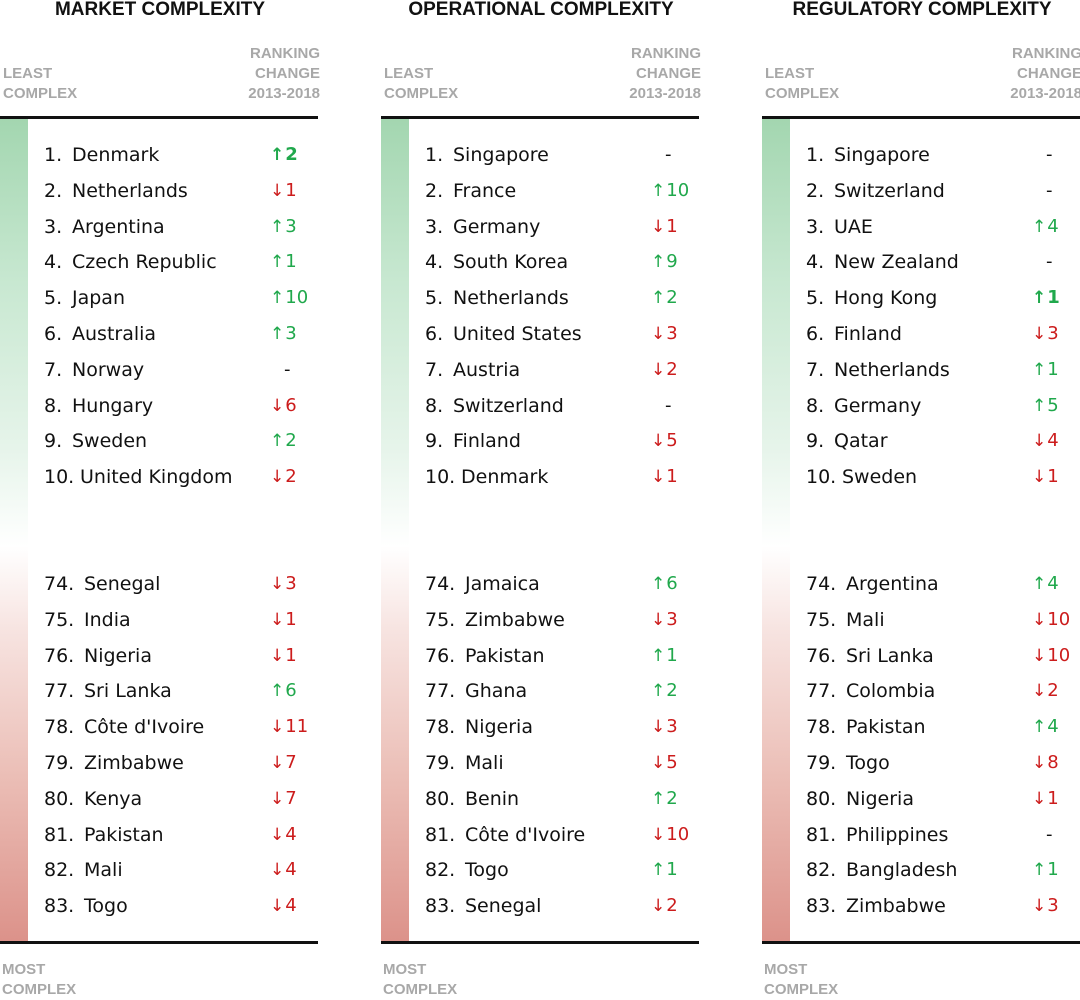 This screenshot has width=1080, height=1000. Describe the element at coordinates (561, 155) in the screenshot. I see `table-row: 1. Singapore -` at that location.